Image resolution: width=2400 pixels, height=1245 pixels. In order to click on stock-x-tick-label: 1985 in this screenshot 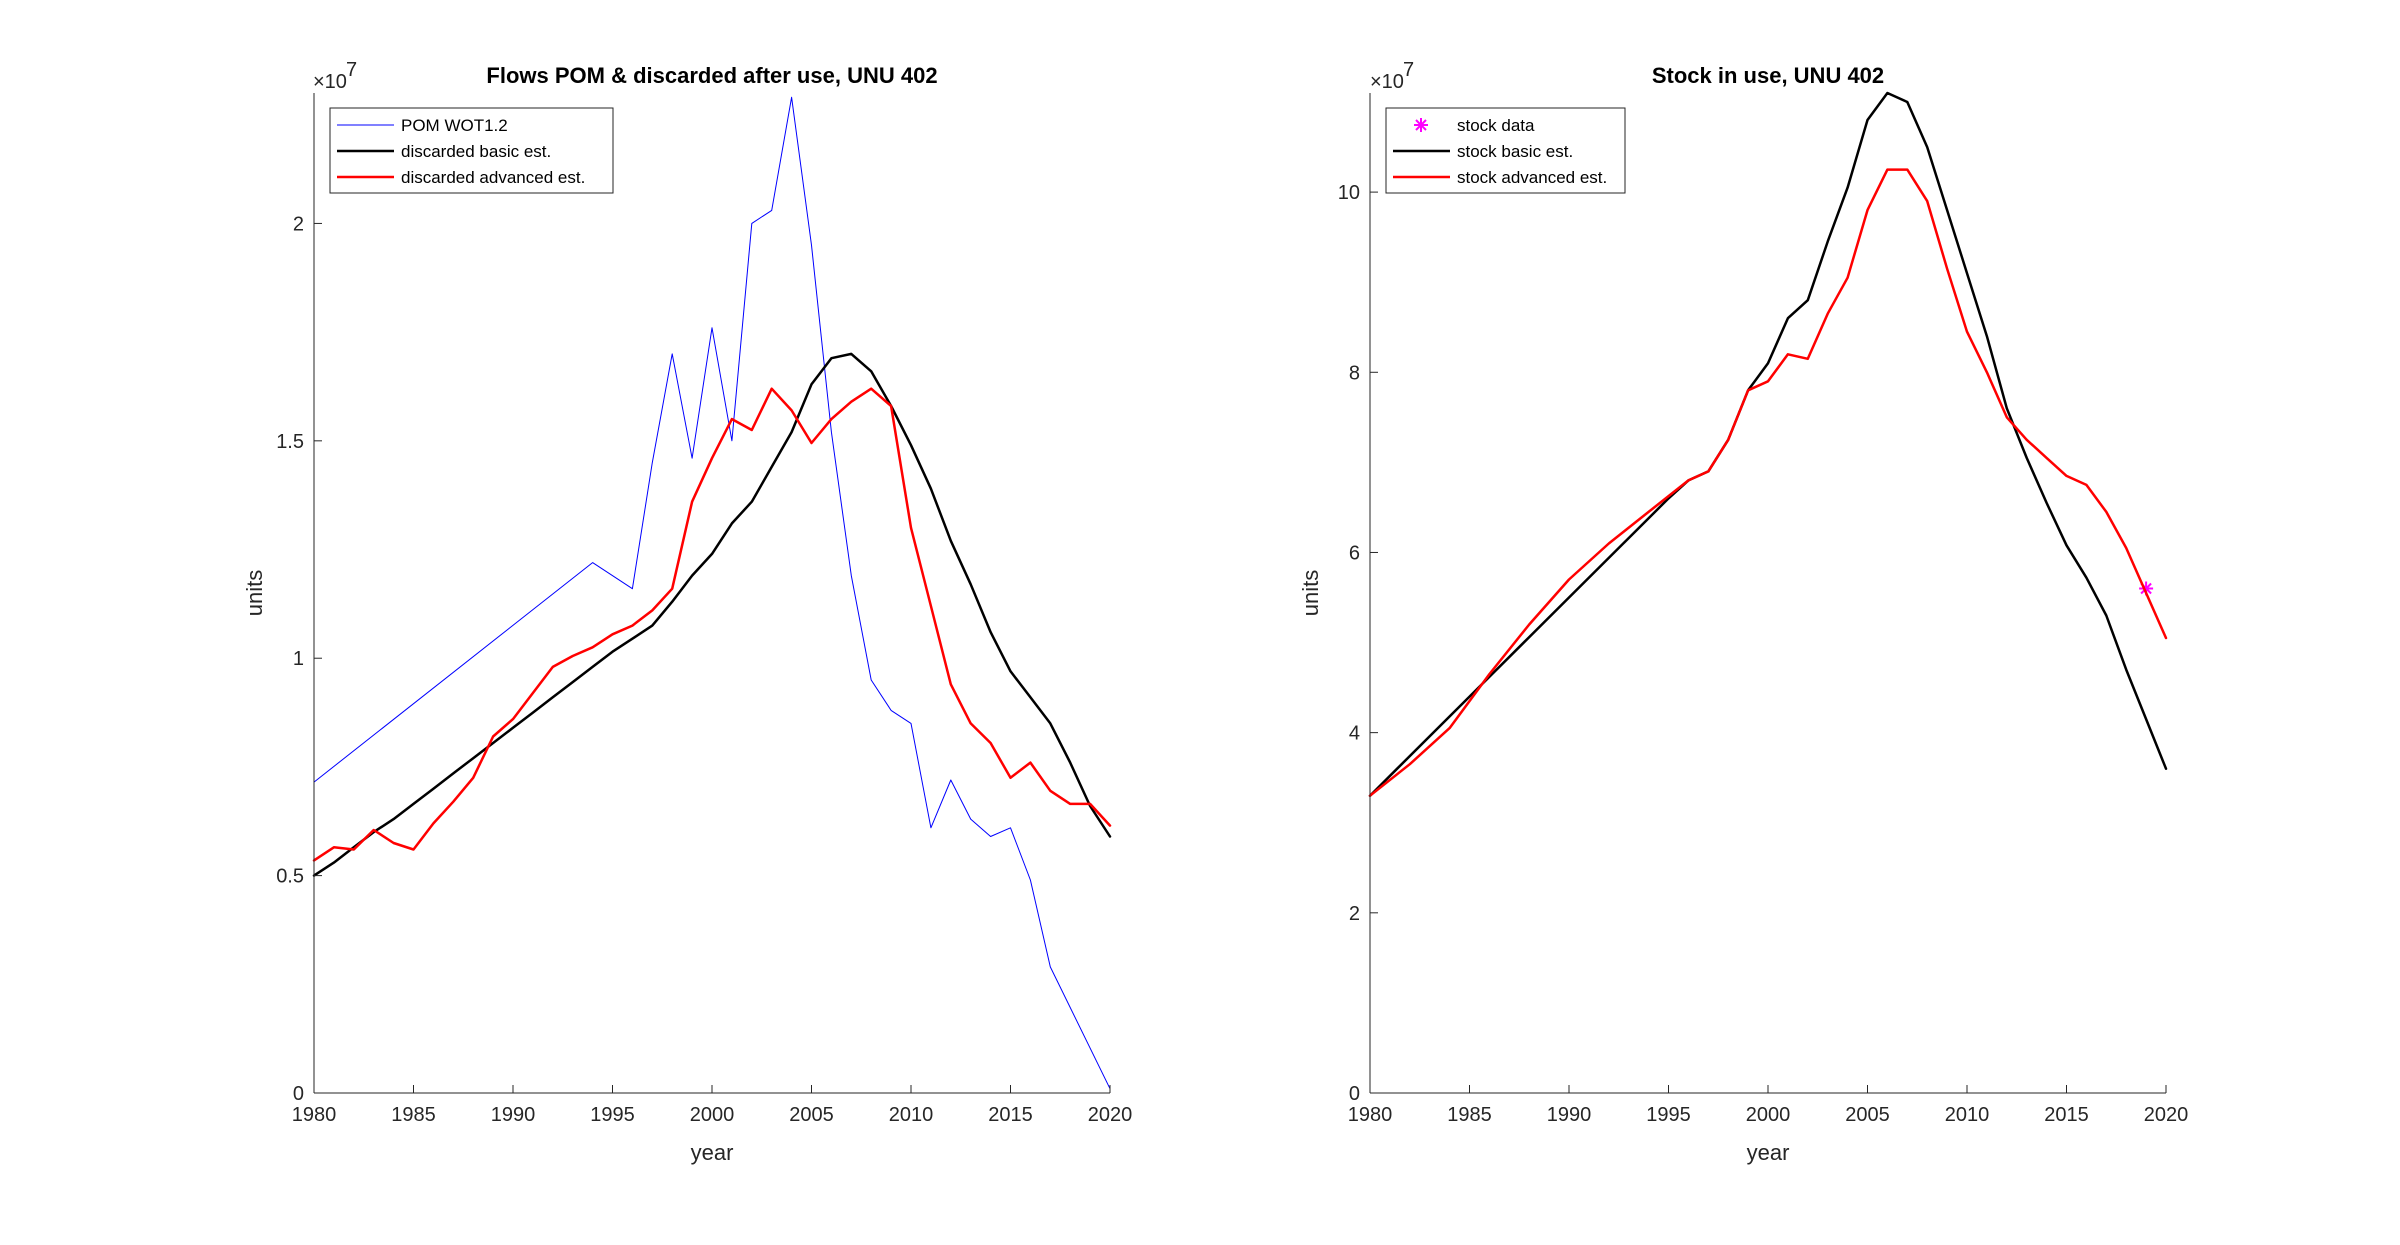, I will do `click(1469, 1115)`.